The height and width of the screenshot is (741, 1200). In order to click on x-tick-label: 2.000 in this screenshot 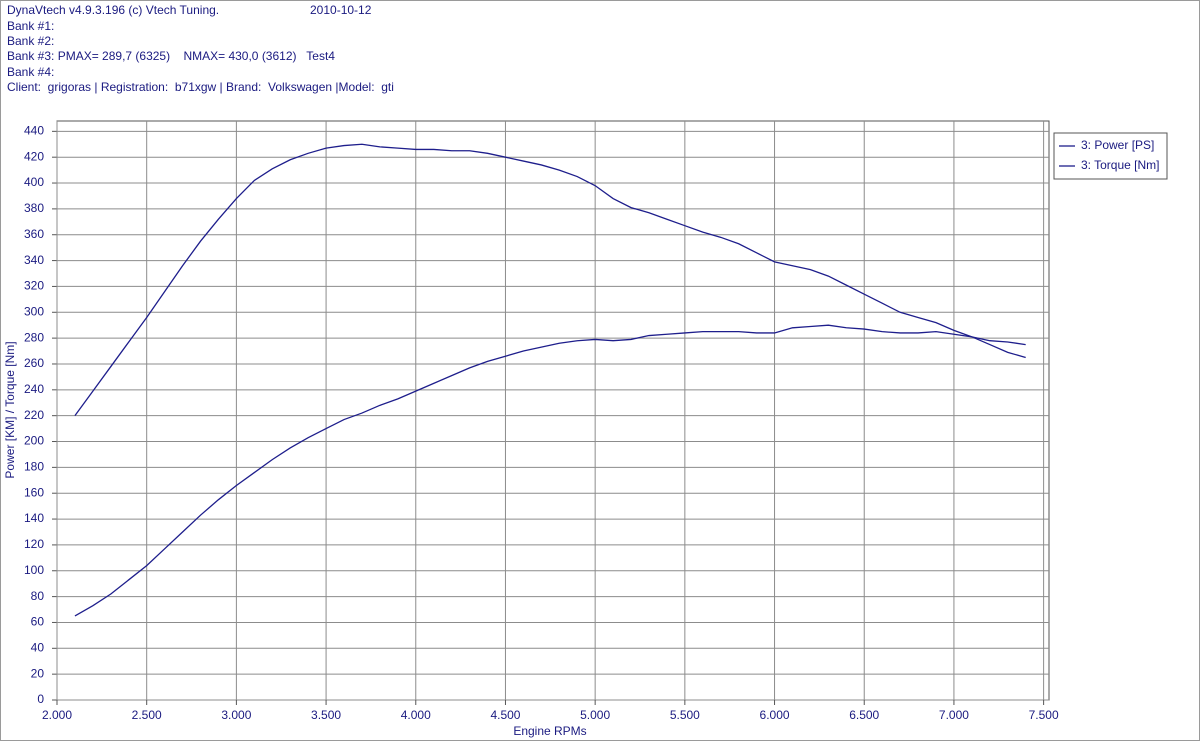, I will do `click(57, 715)`.